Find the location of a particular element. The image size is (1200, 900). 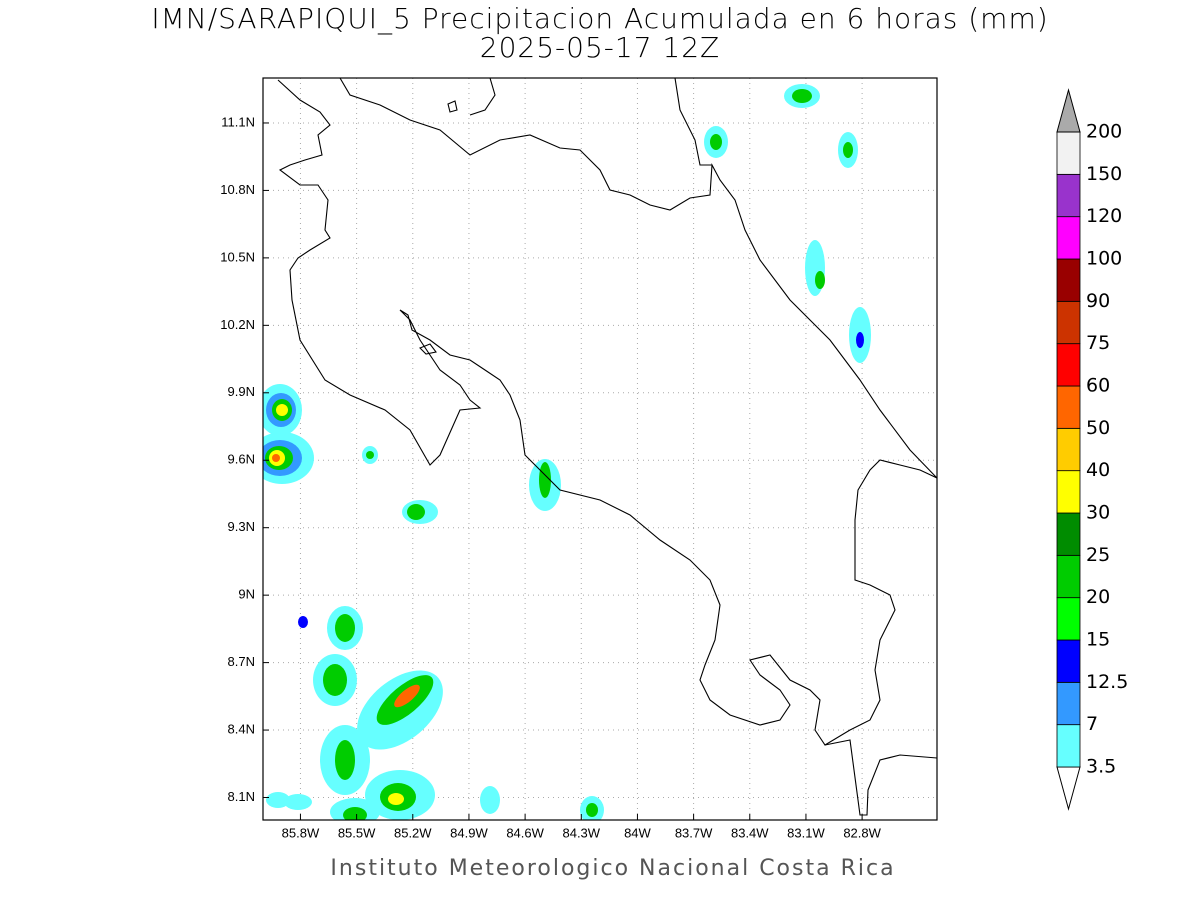

x-tick-label: 83.1W is located at coordinates (806, 832).